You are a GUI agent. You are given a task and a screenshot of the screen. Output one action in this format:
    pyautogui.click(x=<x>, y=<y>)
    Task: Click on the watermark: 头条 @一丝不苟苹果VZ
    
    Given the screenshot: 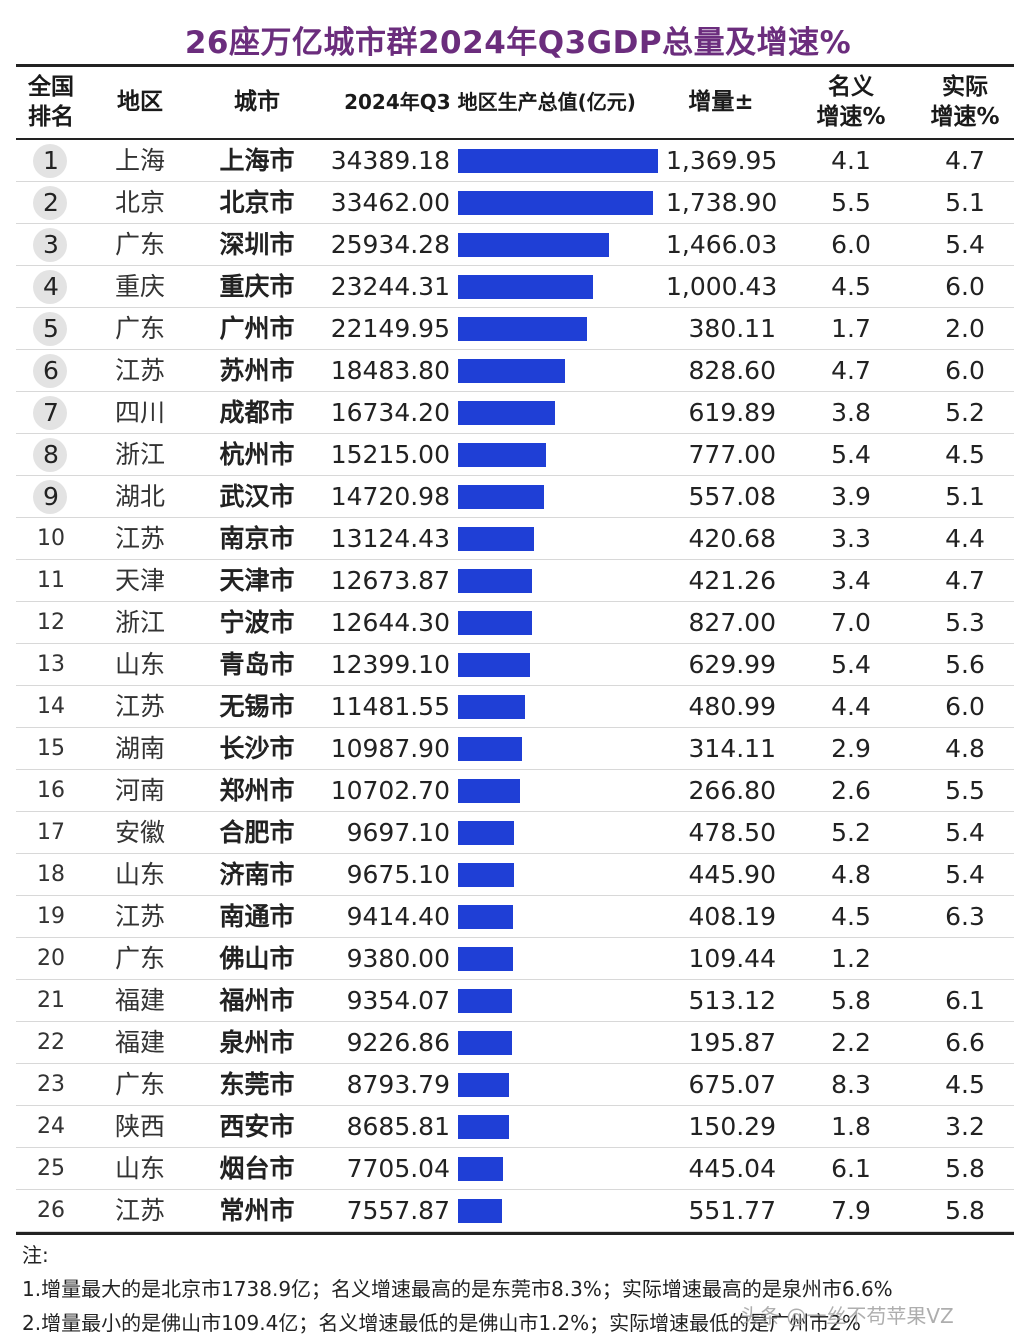 What is the action you would take?
    pyautogui.click(x=847, y=1316)
    